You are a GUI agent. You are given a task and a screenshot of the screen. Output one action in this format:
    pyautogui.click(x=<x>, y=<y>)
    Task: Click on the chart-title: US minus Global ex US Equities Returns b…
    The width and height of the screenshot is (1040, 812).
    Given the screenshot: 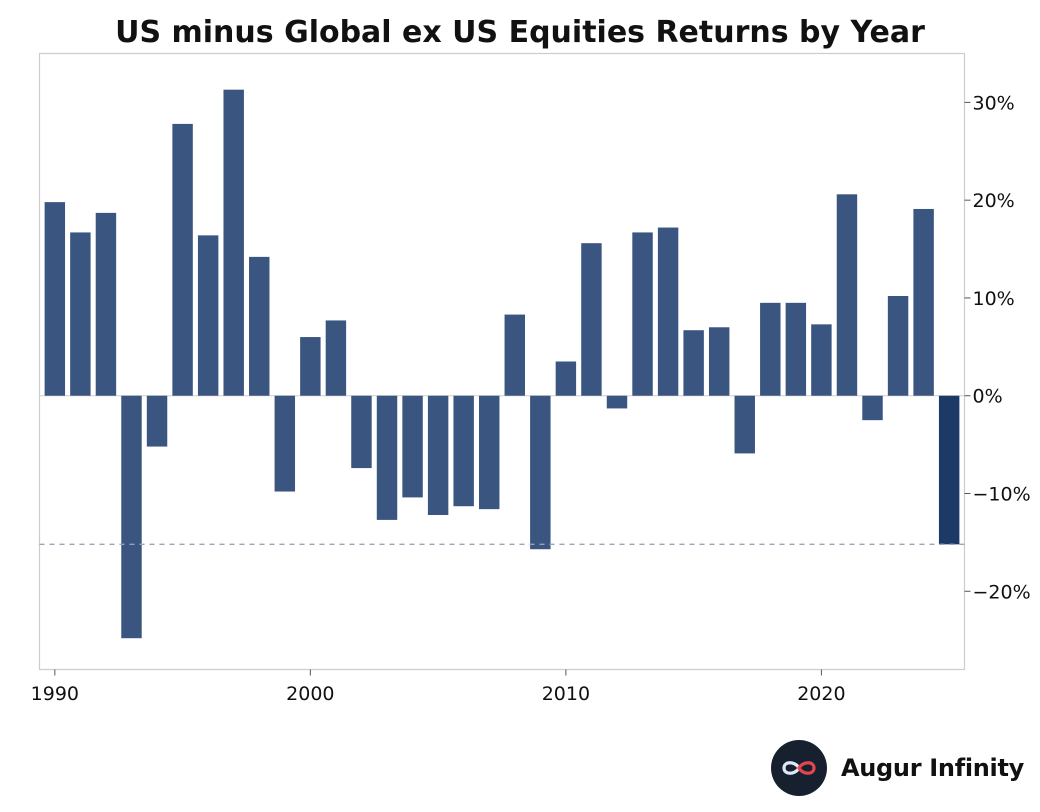 What is the action you would take?
    pyautogui.click(x=520, y=32)
    